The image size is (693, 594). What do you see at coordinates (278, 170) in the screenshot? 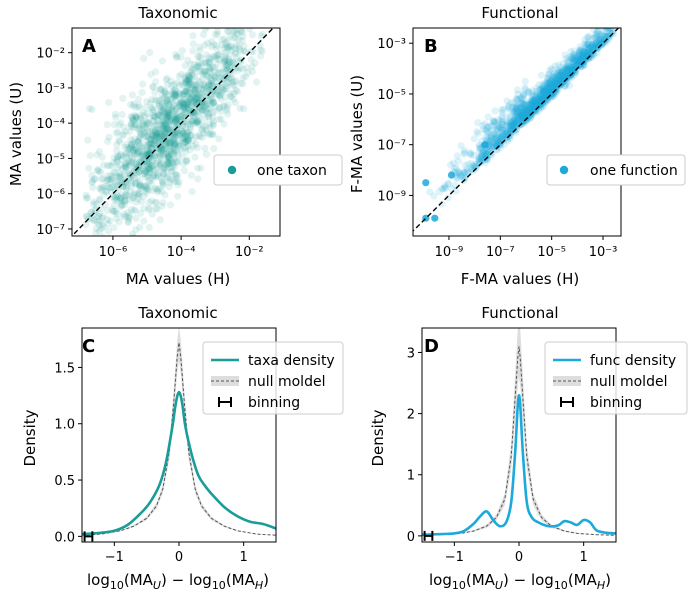
I see `panel-a-legend-box` at bounding box center [278, 170].